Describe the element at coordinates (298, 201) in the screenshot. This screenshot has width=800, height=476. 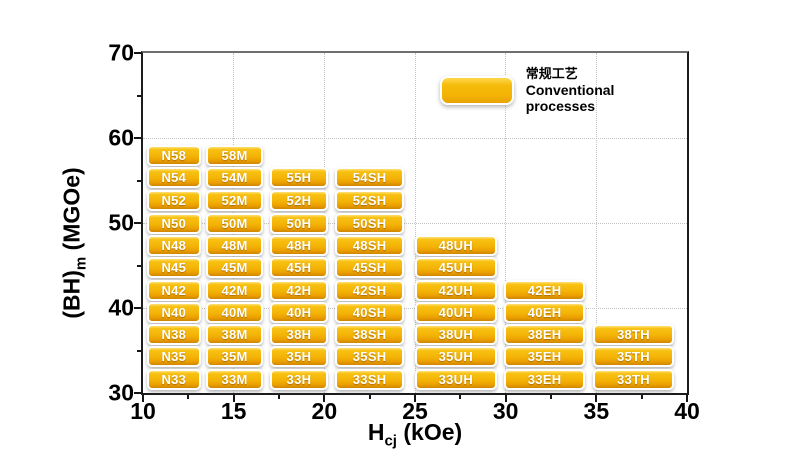
I see `grade-badge-52h: 52H` at that location.